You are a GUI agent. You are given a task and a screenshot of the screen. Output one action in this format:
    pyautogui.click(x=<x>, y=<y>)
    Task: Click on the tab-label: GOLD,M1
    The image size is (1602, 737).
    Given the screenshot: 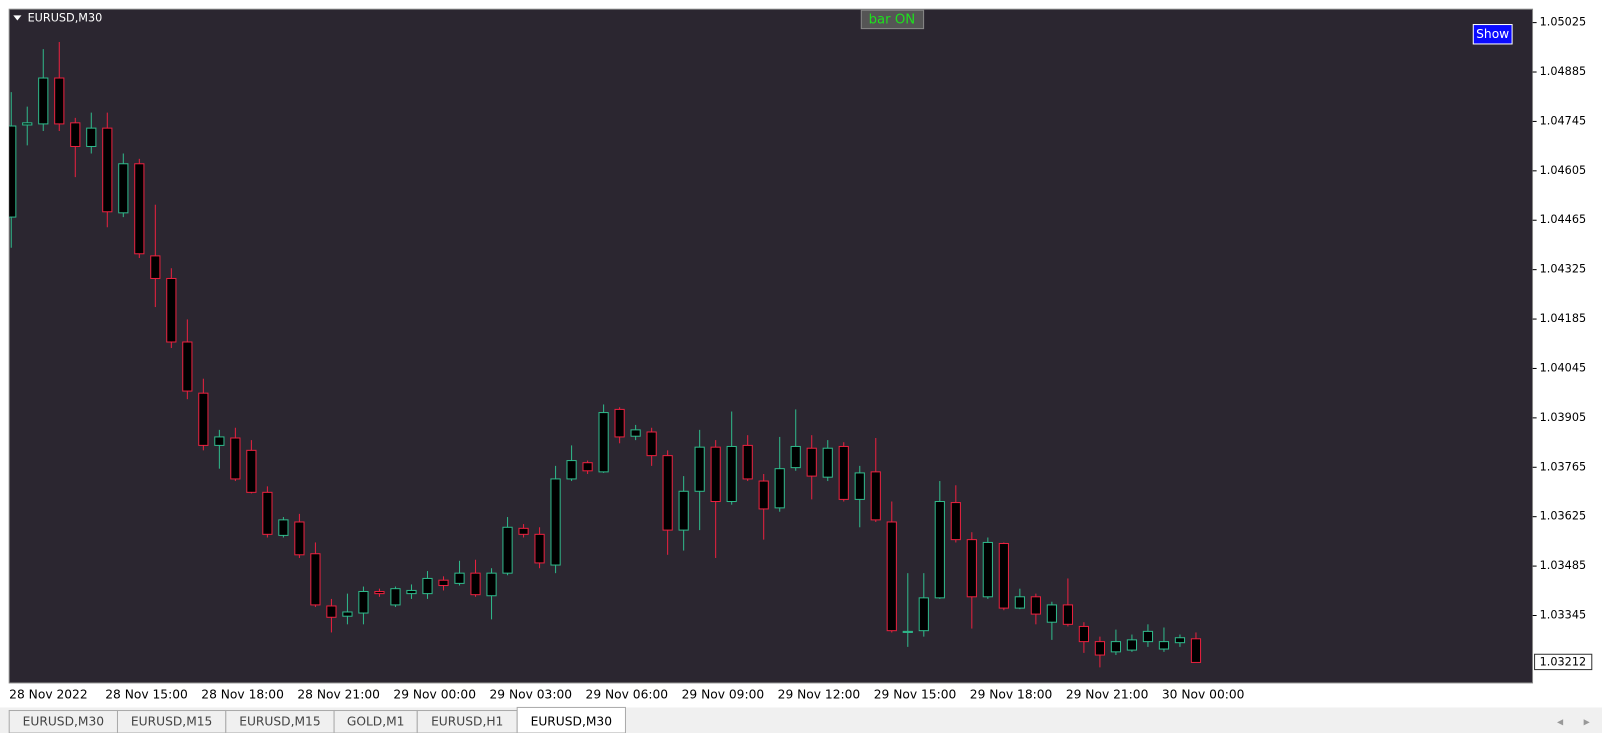 What is the action you would take?
    pyautogui.click(x=376, y=721)
    